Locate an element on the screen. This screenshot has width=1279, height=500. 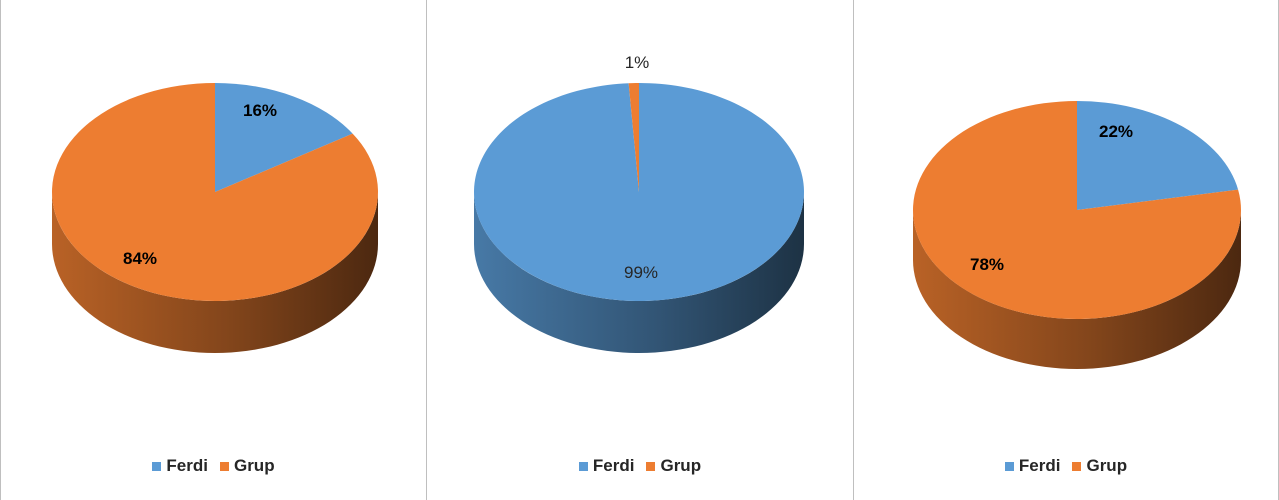
data-label-ferdi: 22% is located at coordinates (1116, 131).